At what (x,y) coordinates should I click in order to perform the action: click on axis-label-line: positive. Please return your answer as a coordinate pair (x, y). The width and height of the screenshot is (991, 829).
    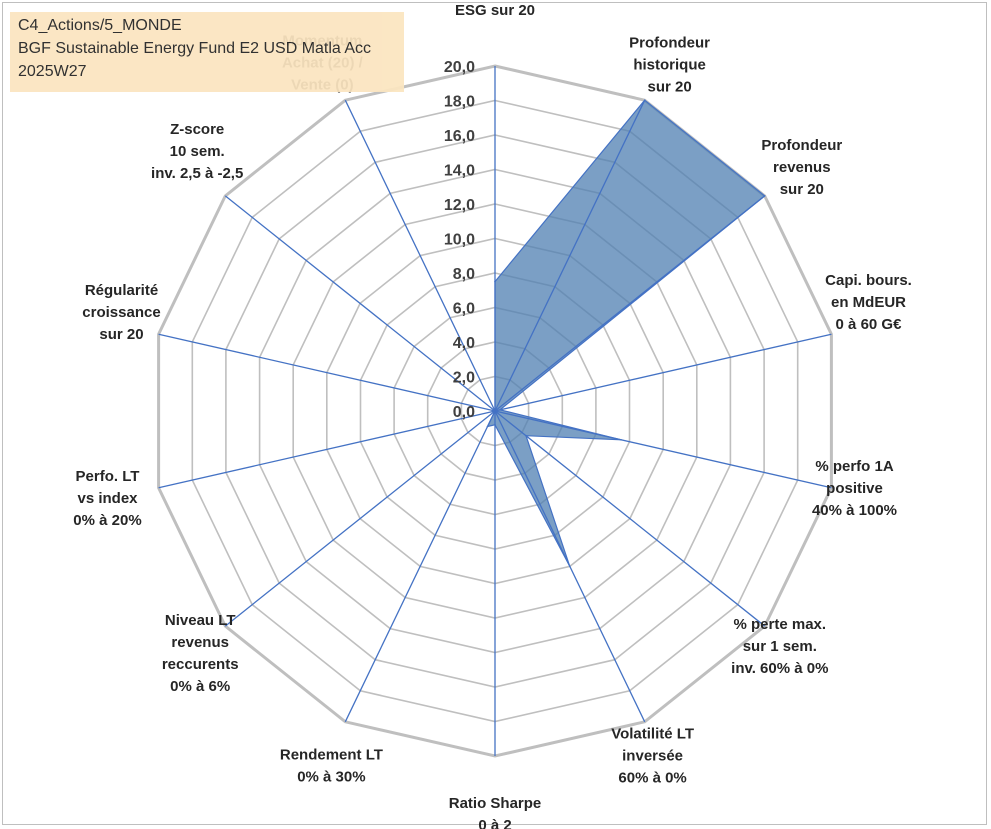
    Looking at the image, I should click on (854, 488).